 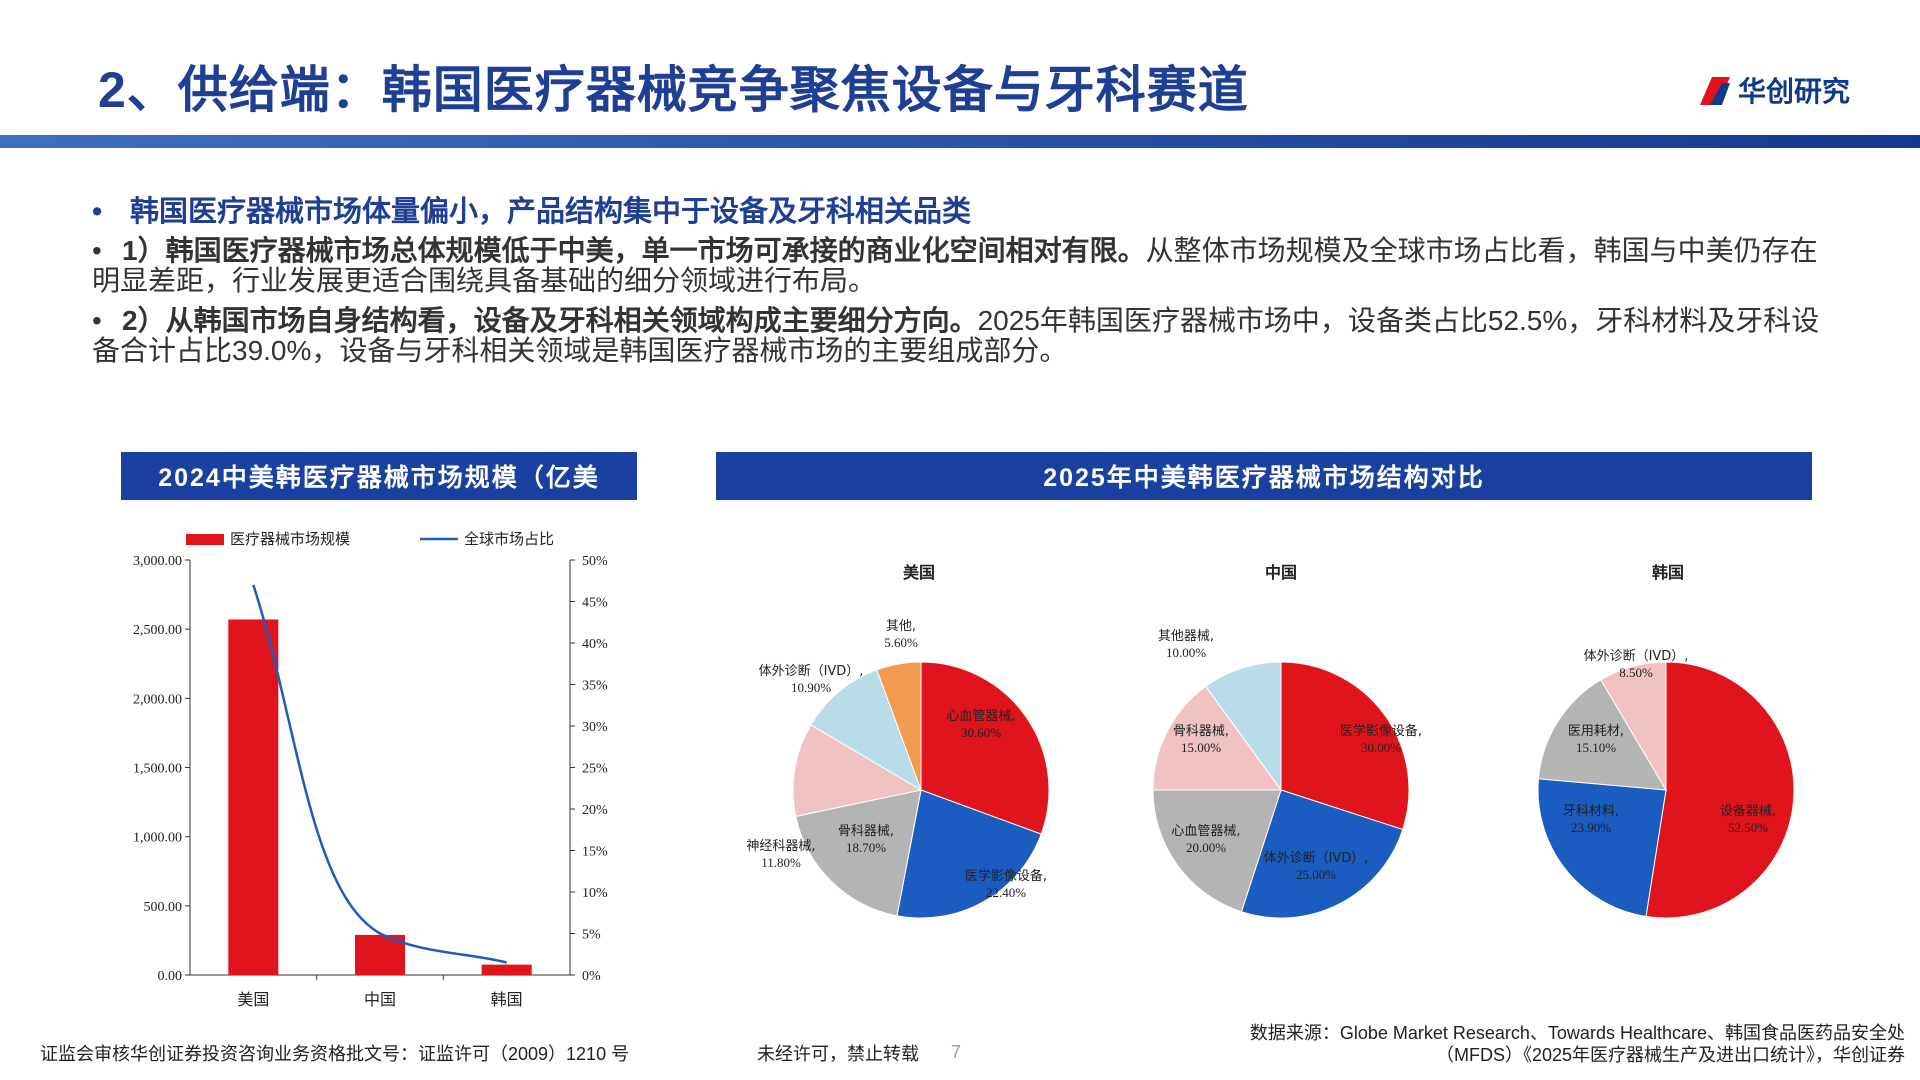 I want to click on y-left-tick-label: 1,000.00, so click(x=157, y=838).